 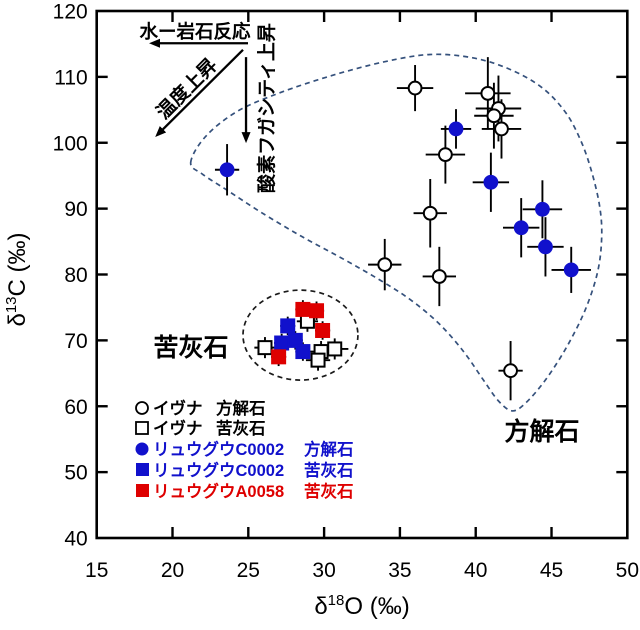 What do you see at coordinates (75, 407) in the screenshot?
I see `y-tick-label: 60` at bounding box center [75, 407].